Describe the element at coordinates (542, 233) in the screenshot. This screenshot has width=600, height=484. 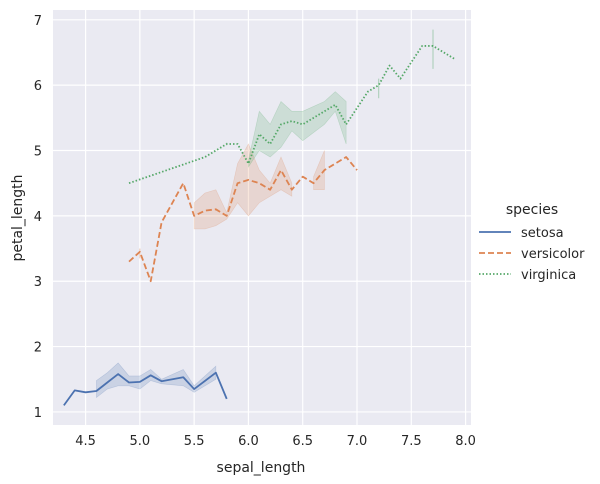
I see `legend-label-setosa: setosa` at that location.